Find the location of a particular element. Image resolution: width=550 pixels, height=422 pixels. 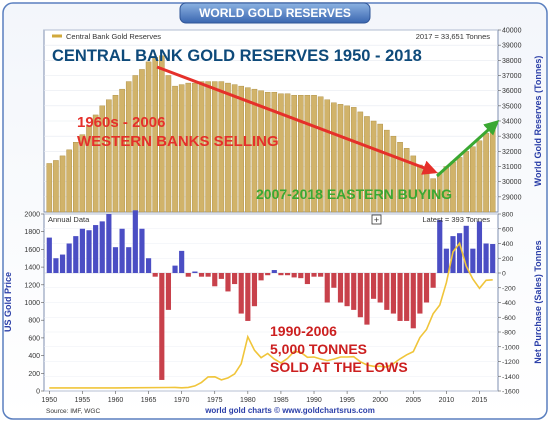

net-purchase-axis-title: Net Purchase (Sales) Tonnes is located at coordinates (538, 301).